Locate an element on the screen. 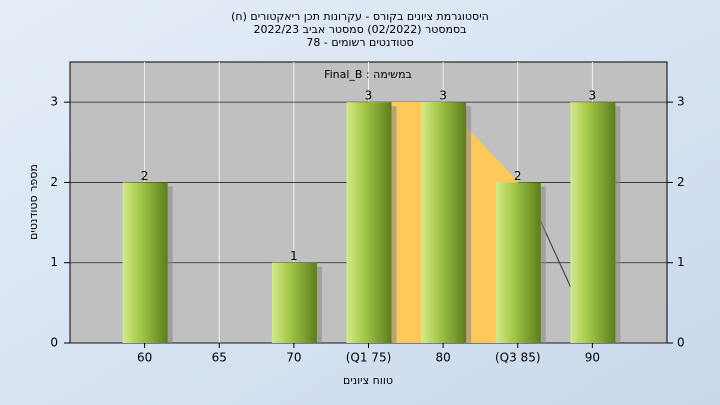 Image resolution: width=720 pixels, height=405 pixels. y-tick-label: 2 is located at coordinates (54, 182).